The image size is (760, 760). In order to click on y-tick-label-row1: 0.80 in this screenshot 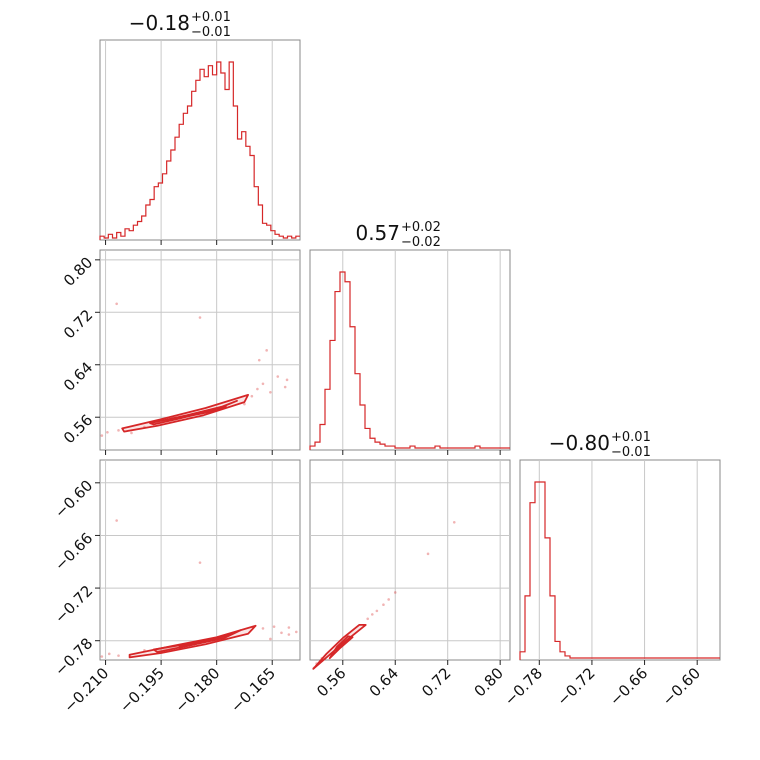, I will do `click(78, 271)`.